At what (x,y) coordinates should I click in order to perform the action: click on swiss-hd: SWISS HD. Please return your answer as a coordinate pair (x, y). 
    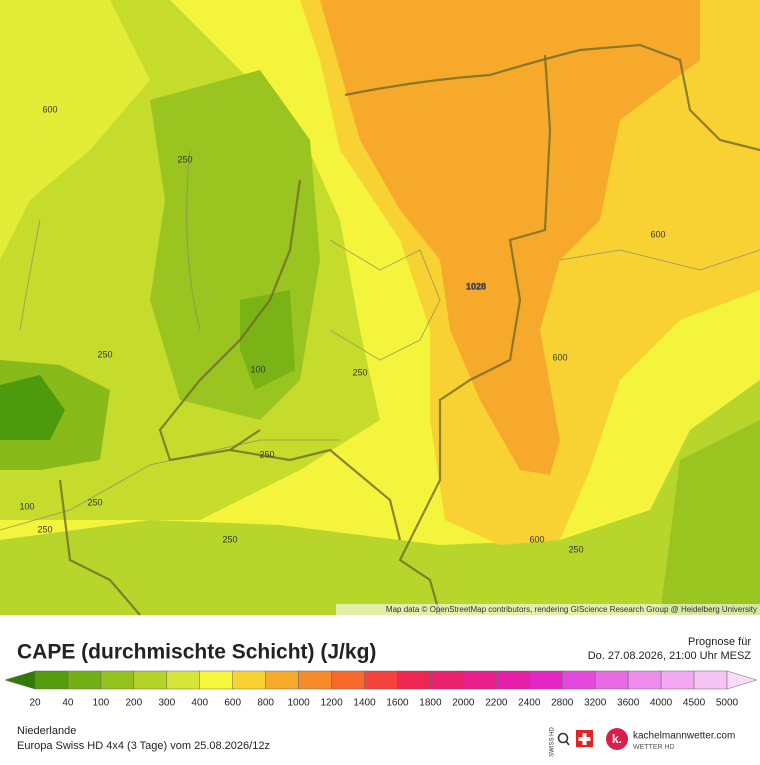
    Looking at the image, I should click on (553, 742).